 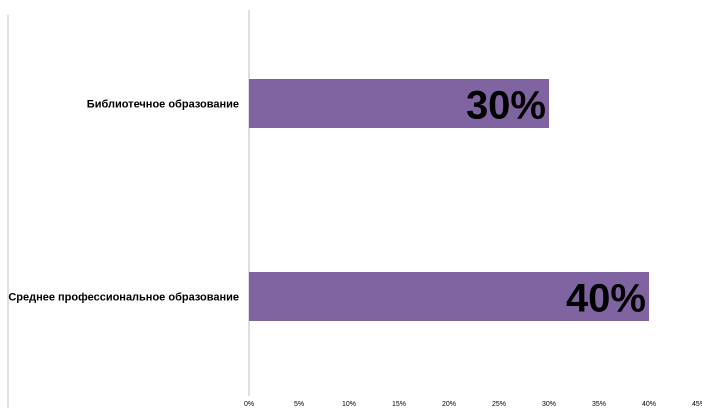 I want to click on data-label: 40%, so click(x=606, y=299).